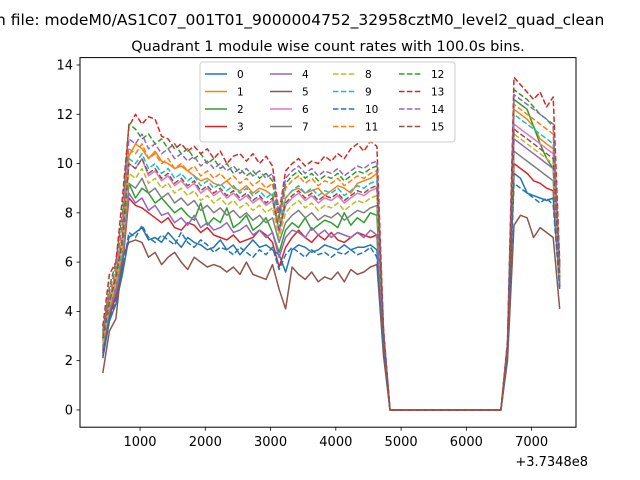  I want to click on legend-label-14: 14, so click(438, 110).